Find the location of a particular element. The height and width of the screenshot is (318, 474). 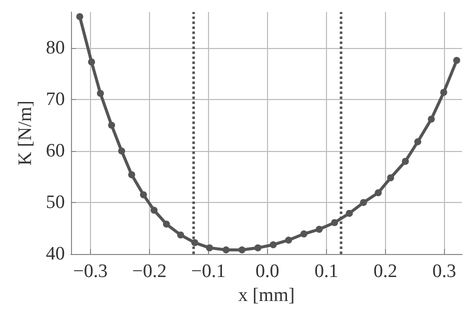

x-tick-label: −0.1 is located at coordinates (208, 271).